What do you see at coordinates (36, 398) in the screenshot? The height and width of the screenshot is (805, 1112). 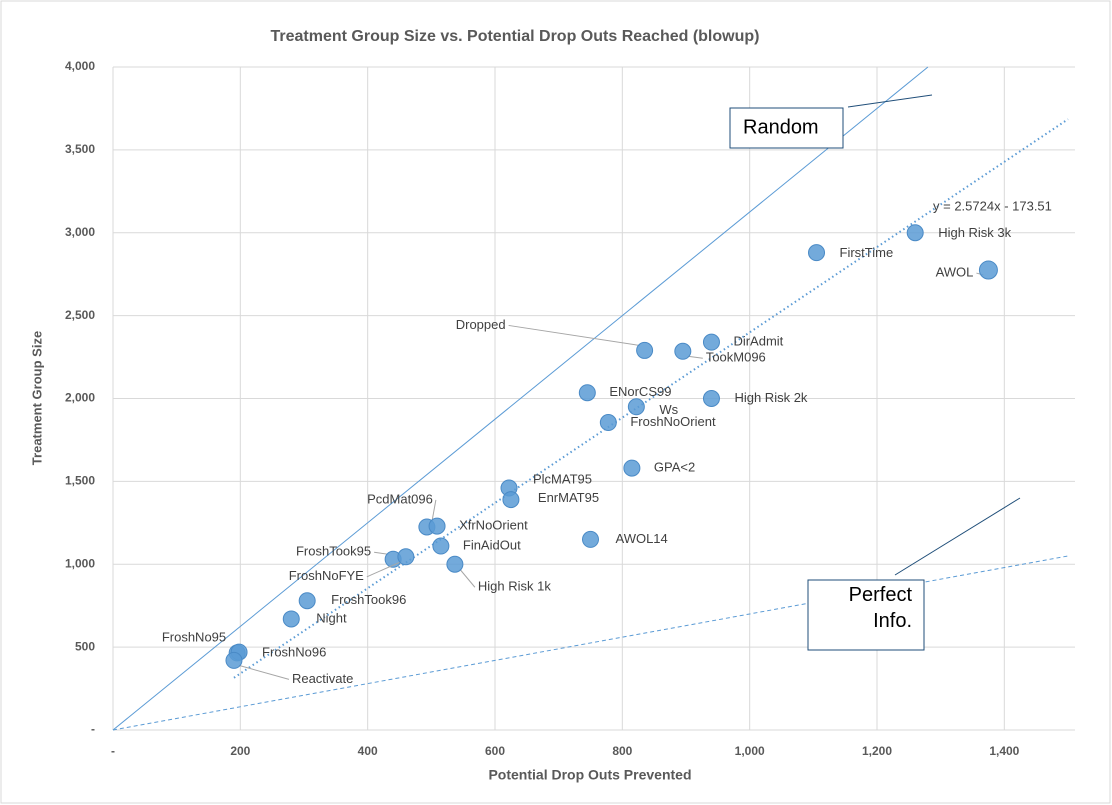 I see `y-axis-label: Treatment Group Size` at bounding box center [36, 398].